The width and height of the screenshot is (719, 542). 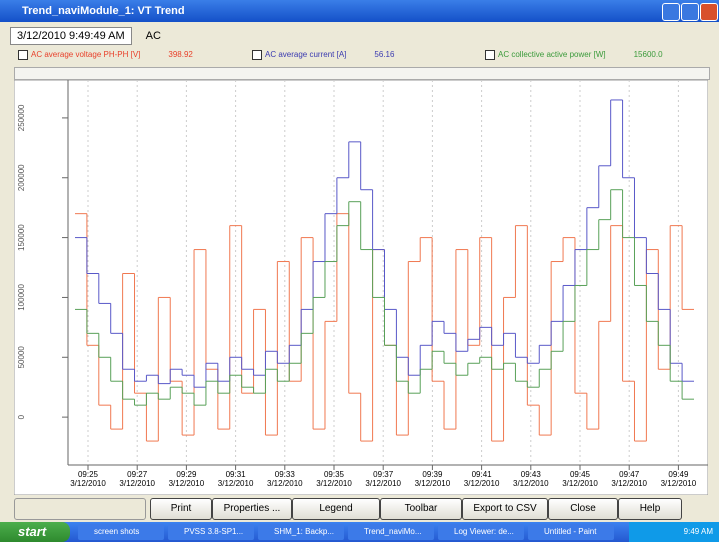 What do you see at coordinates (21, 357) in the screenshot?
I see `y-tick-label: 50000` at bounding box center [21, 357].